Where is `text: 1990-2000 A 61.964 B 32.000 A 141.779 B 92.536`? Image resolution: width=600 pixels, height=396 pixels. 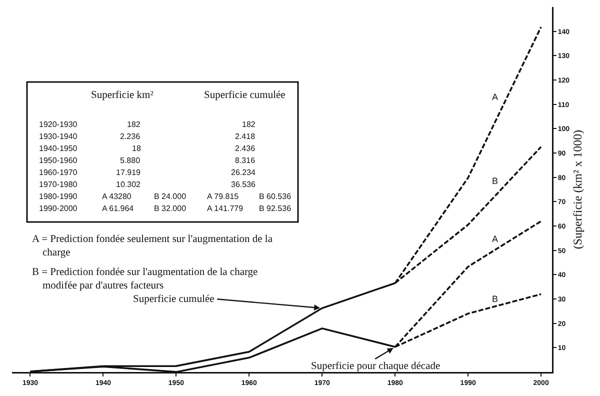 text: 1990-2000 A 61.964 B 32.000 A 141.779 B 92.536 is located at coordinates (165, 208).